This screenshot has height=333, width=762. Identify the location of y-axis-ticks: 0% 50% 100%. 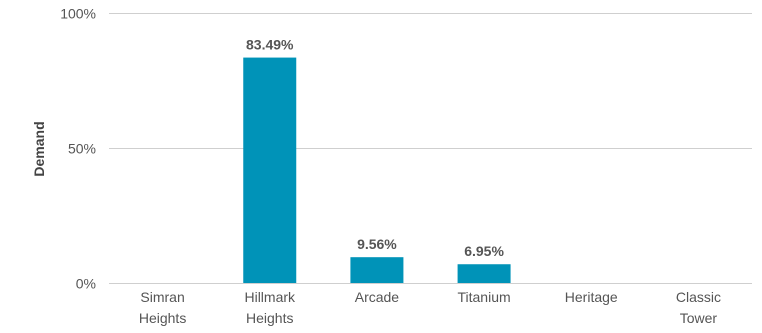
(78, 149).